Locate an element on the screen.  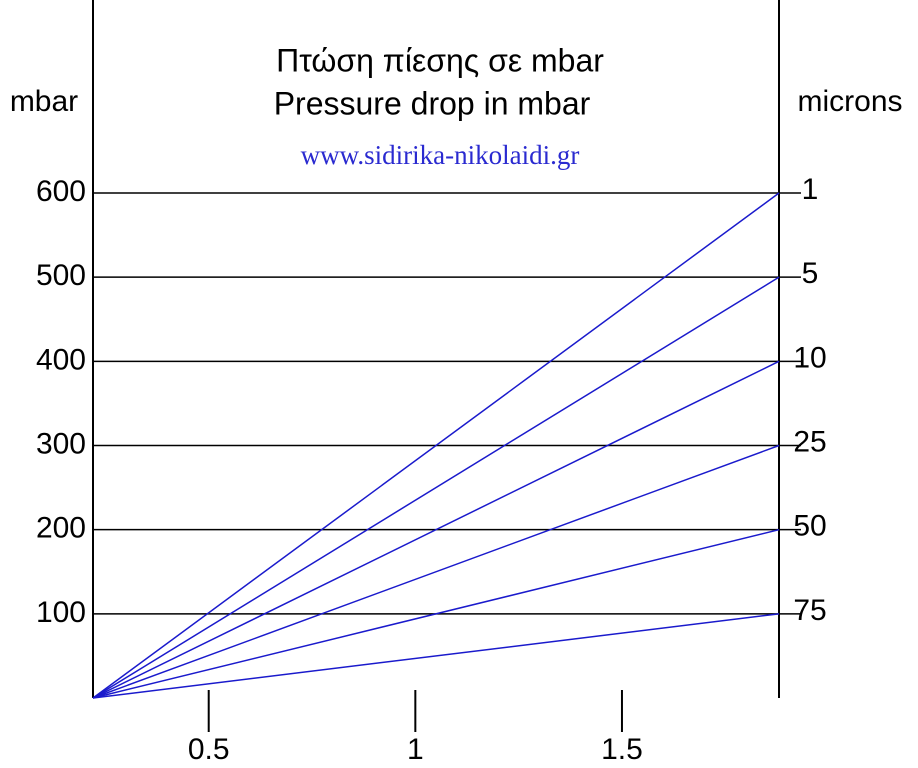
x-tick-label: 0.5 is located at coordinates (209, 749).